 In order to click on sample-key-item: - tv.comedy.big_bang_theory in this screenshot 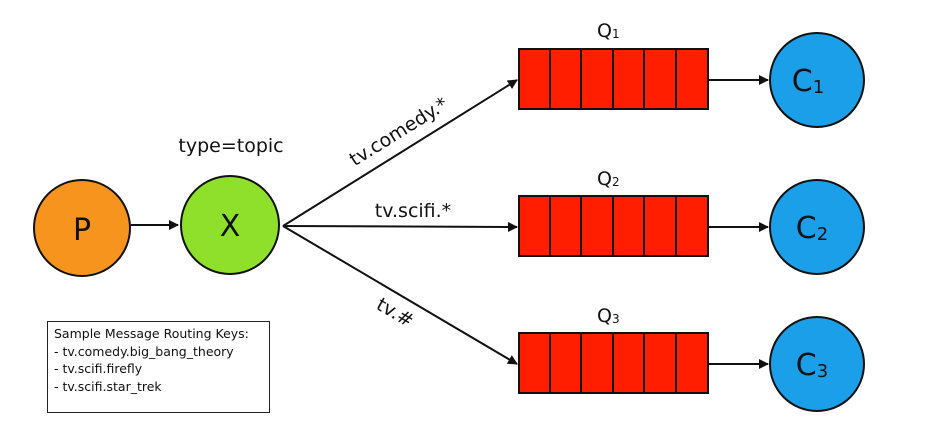, I will do `click(144, 351)`.